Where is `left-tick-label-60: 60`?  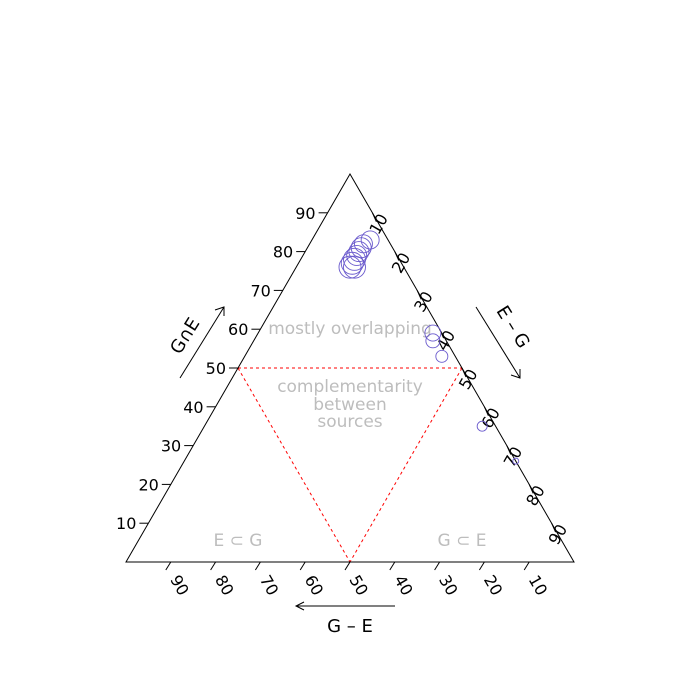
left-tick-label-60: 60 is located at coordinates (238, 329).